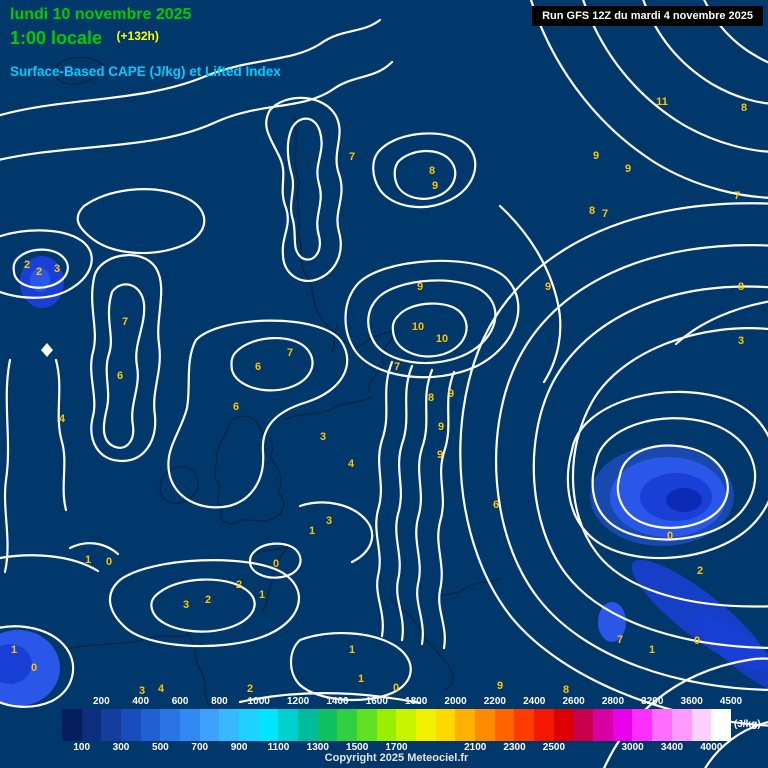 The width and height of the screenshot is (768, 768). What do you see at coordinates (258, 701) in the screenshot?
I see `legend-tick-label: 1000` at bounding box center [258, 701].